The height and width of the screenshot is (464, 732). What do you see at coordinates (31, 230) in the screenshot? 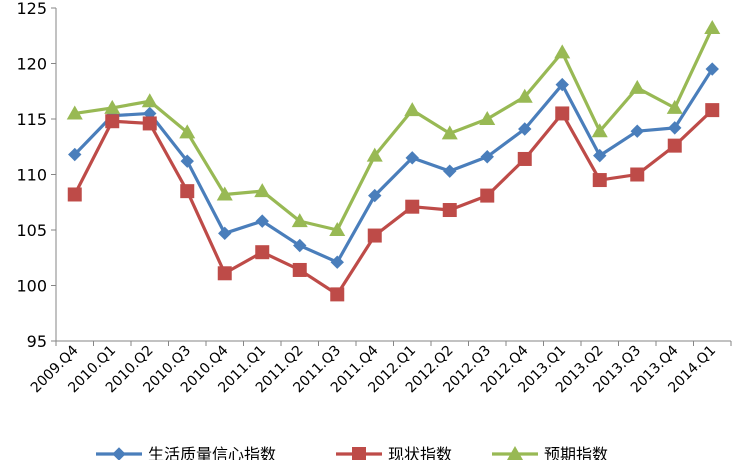
I see `y-tick-label: 105` at bounding box center [31, 230].